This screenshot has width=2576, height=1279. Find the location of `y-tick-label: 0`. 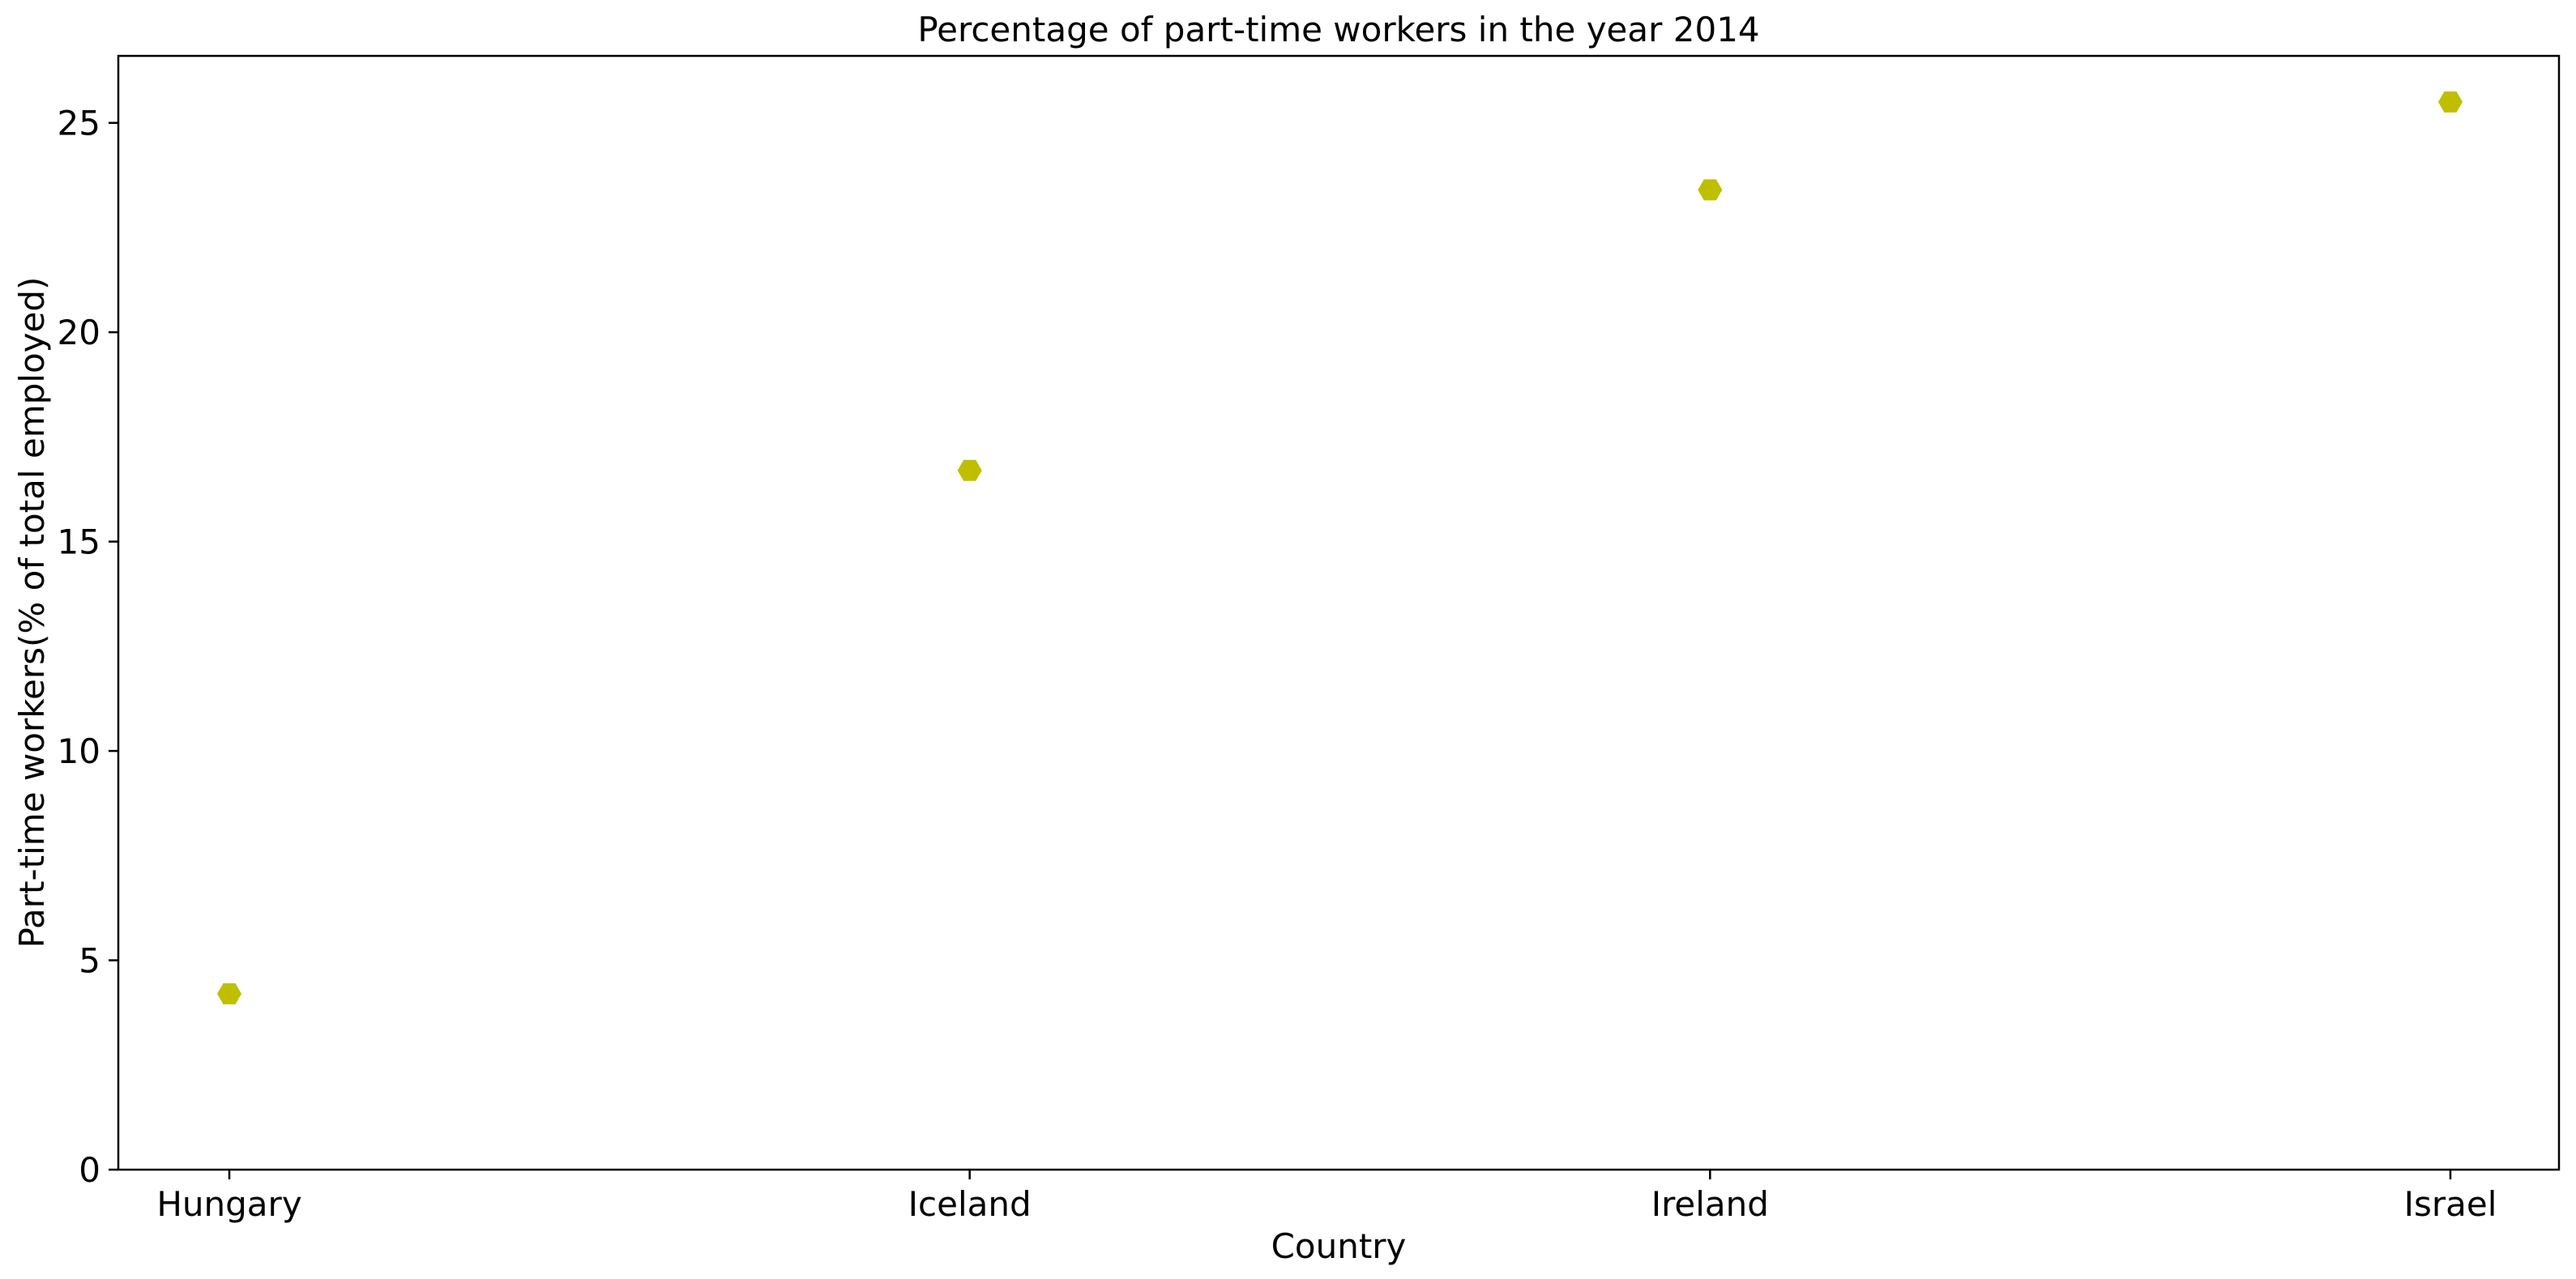

y-tick-label: 0 is located at coordinates (89, 1170).